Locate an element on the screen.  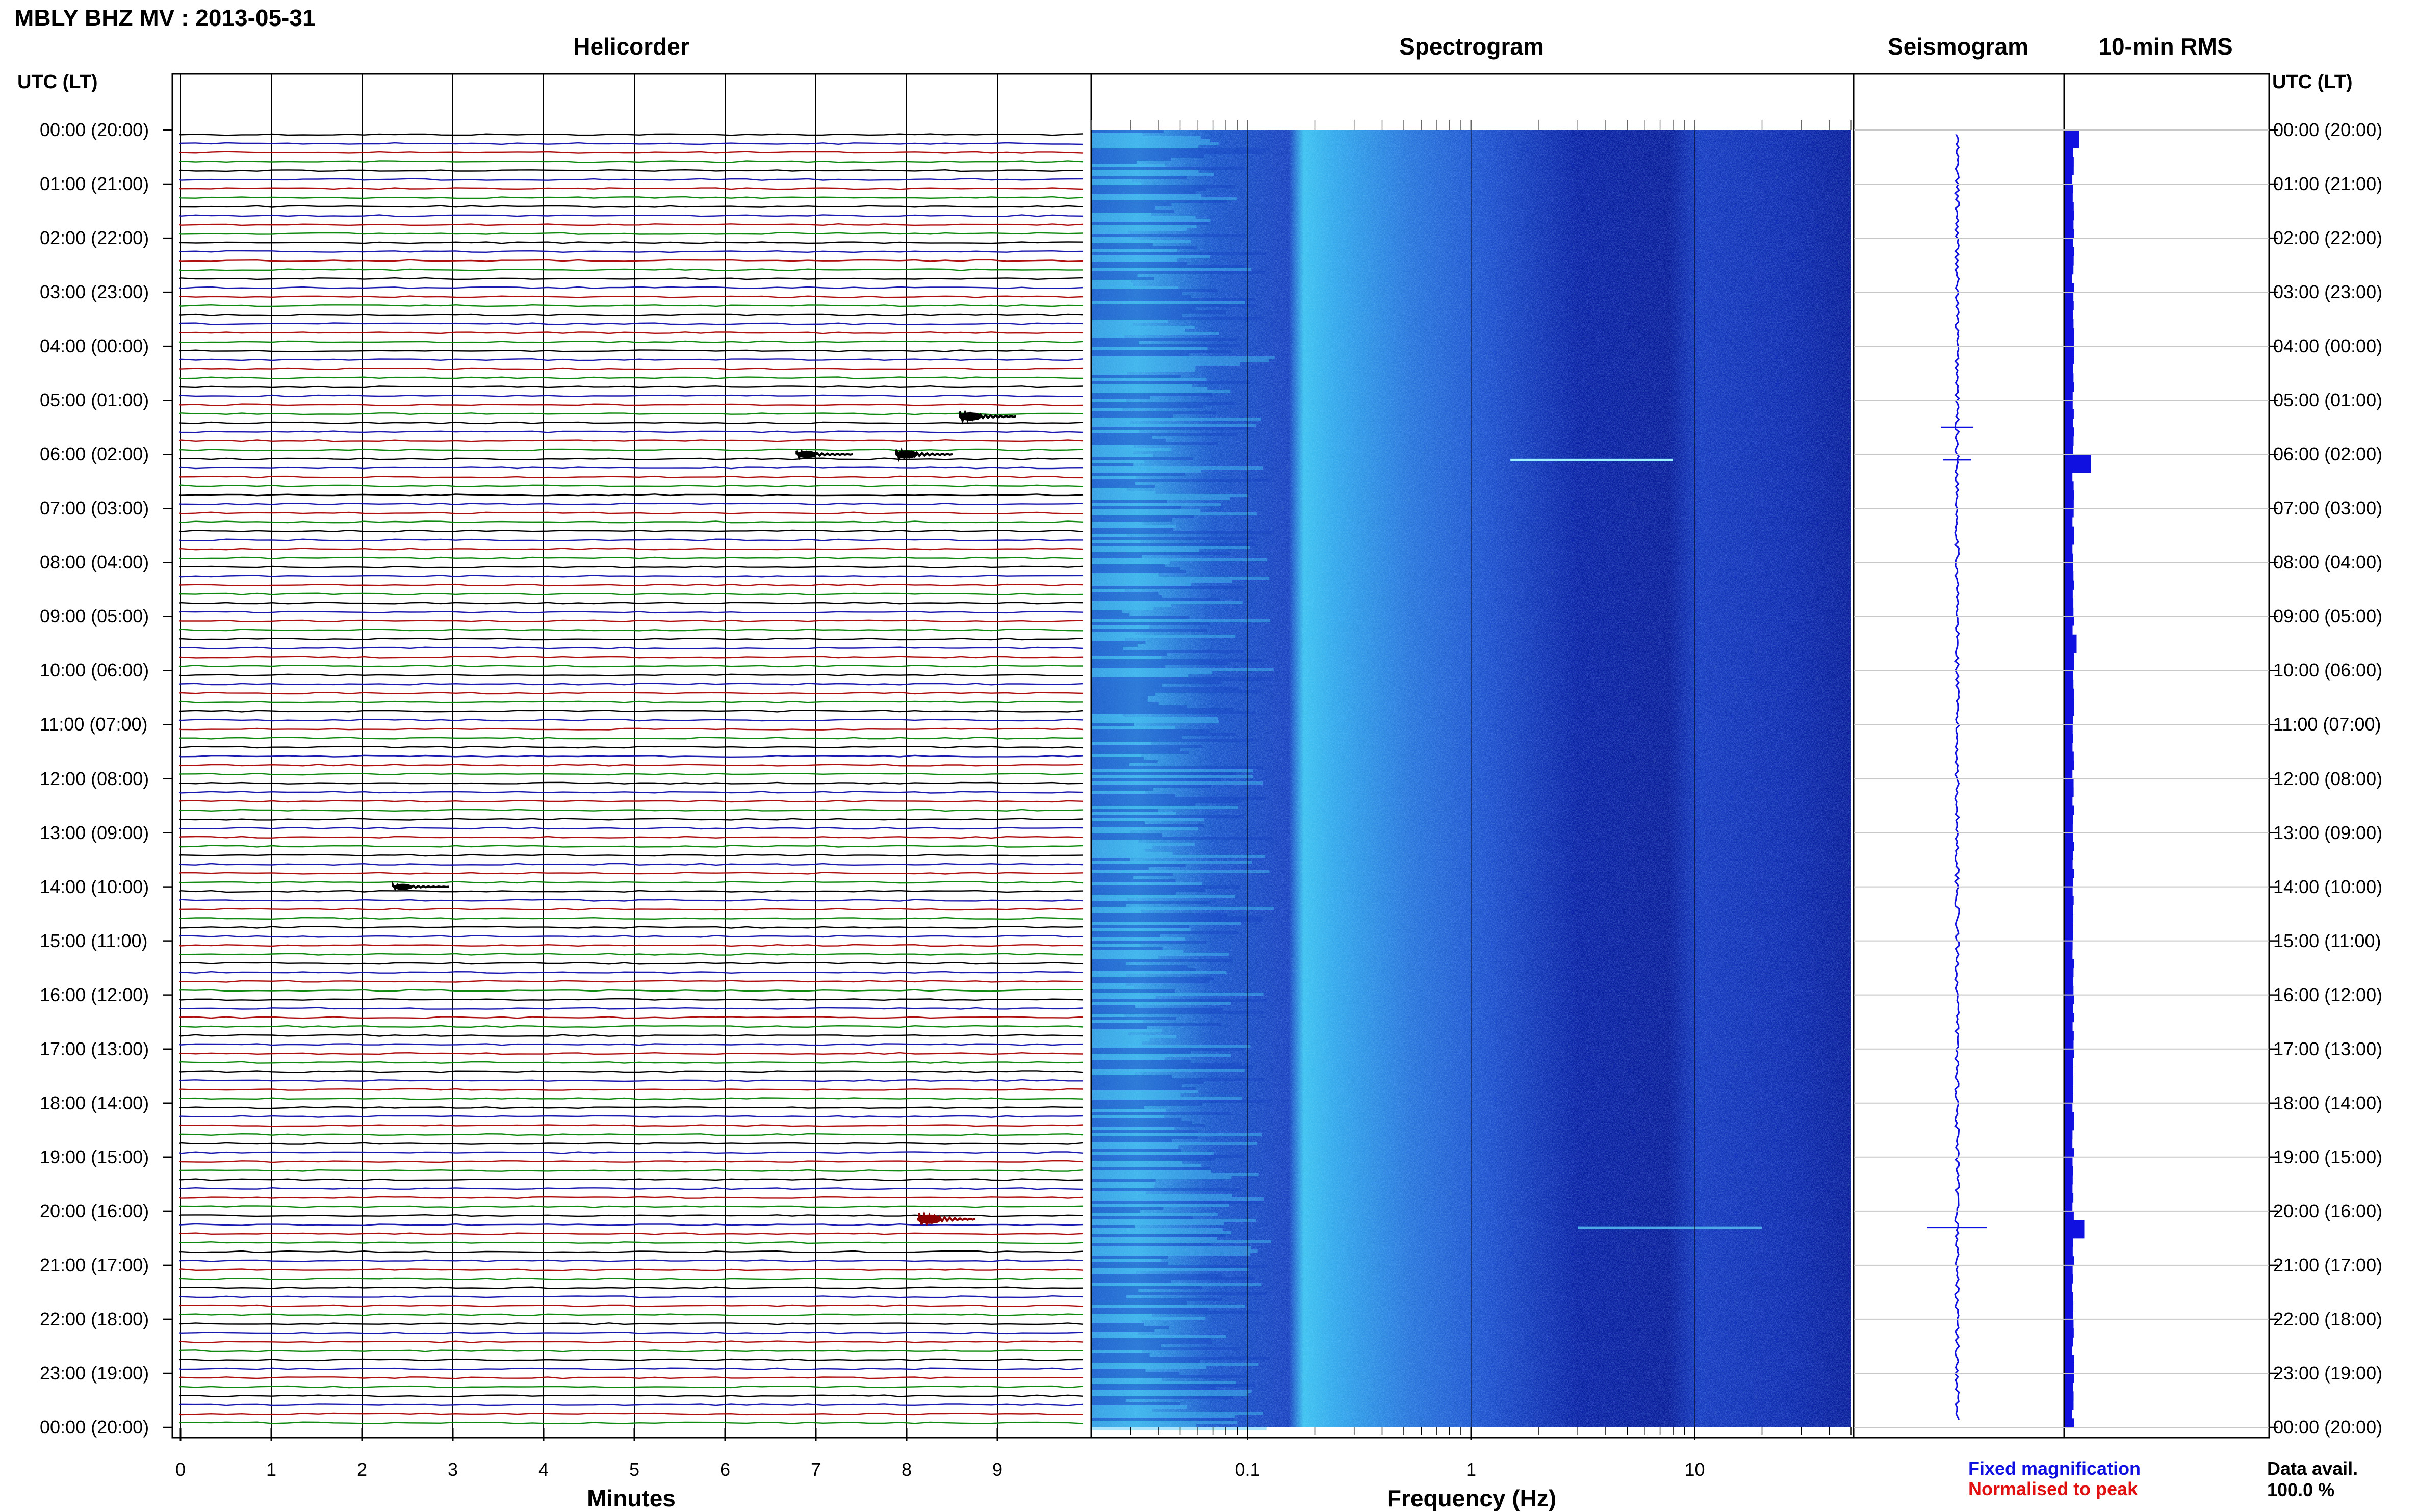
time-label-left: 00:00 (20:00) is located at coordinates (94, 129).